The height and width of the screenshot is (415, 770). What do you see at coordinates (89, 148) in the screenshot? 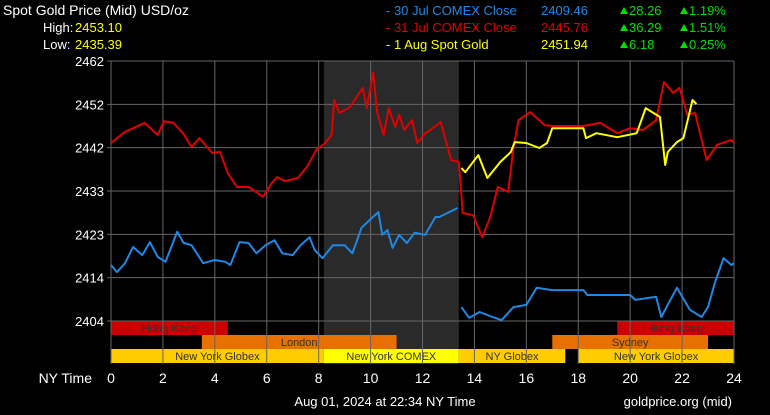
I see `y-tick-label: 2442` at bounding box center [89, 148].